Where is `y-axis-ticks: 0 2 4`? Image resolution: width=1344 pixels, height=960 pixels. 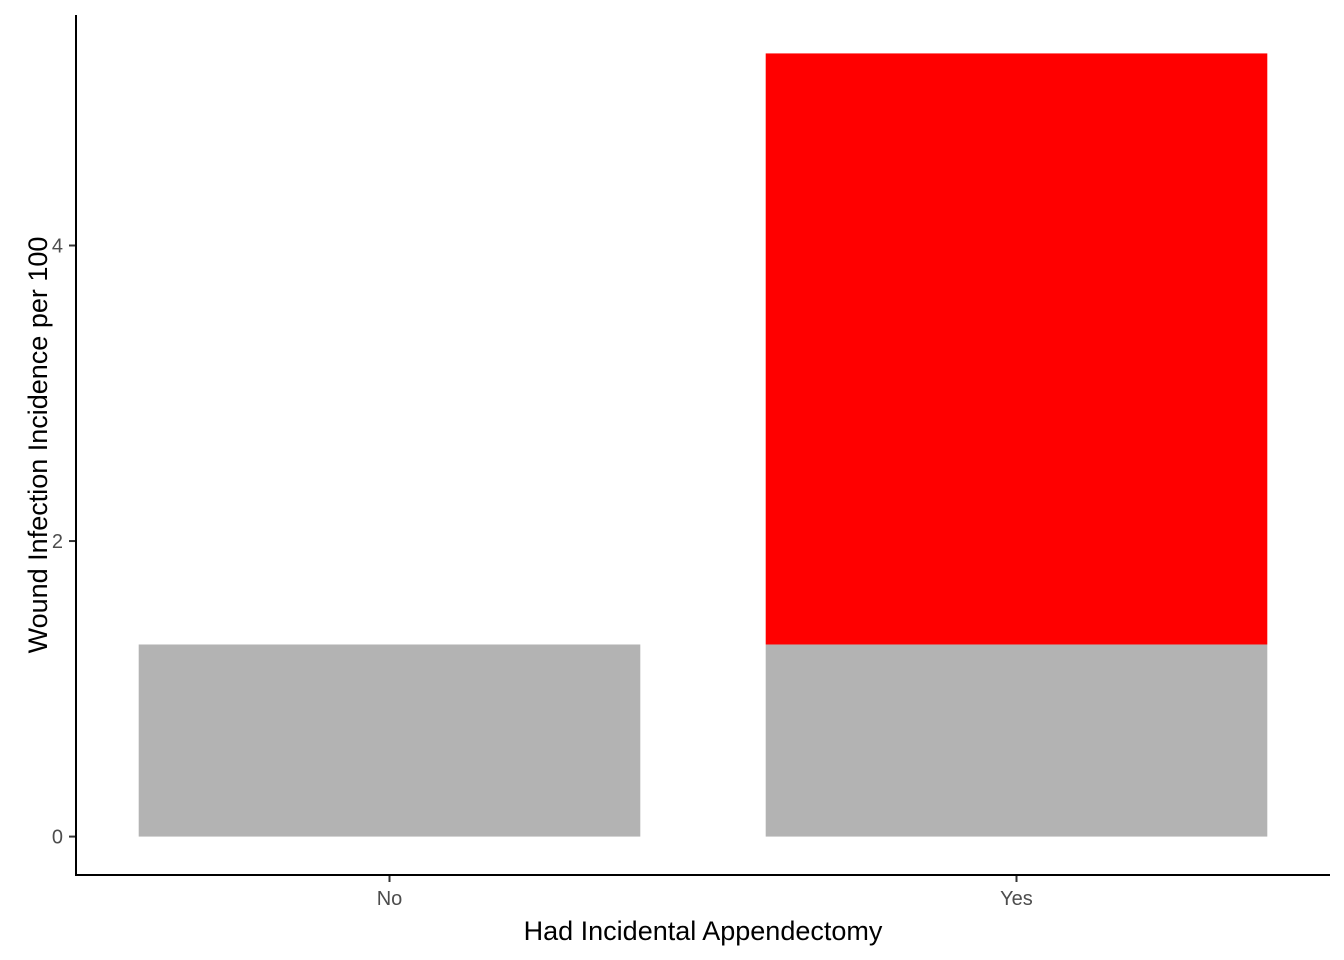 y-axis-ticks: 0 2 4 is located at coordinates (64, 542).